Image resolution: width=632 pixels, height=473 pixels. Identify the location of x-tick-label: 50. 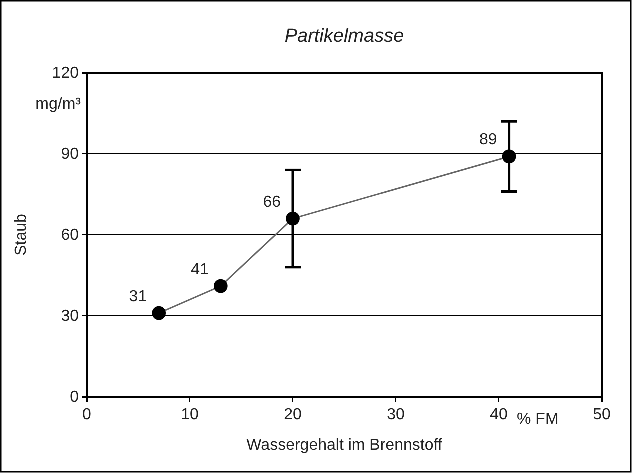
(602, 415).